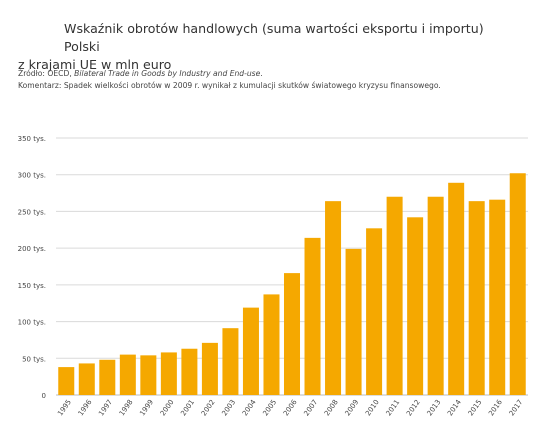 Image resolution: width=550 pixels, height=432 pixels. Describe the element at coordinates (331, 407) in the screenshot. I see `x-tick-label: 2008` at that location.